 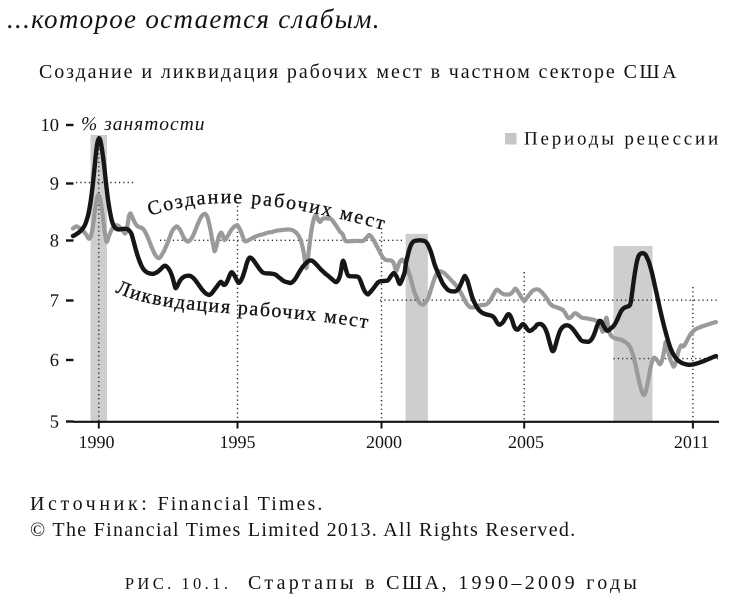 I want to click on svg-text: % занятости, so click(x=143, y=124).